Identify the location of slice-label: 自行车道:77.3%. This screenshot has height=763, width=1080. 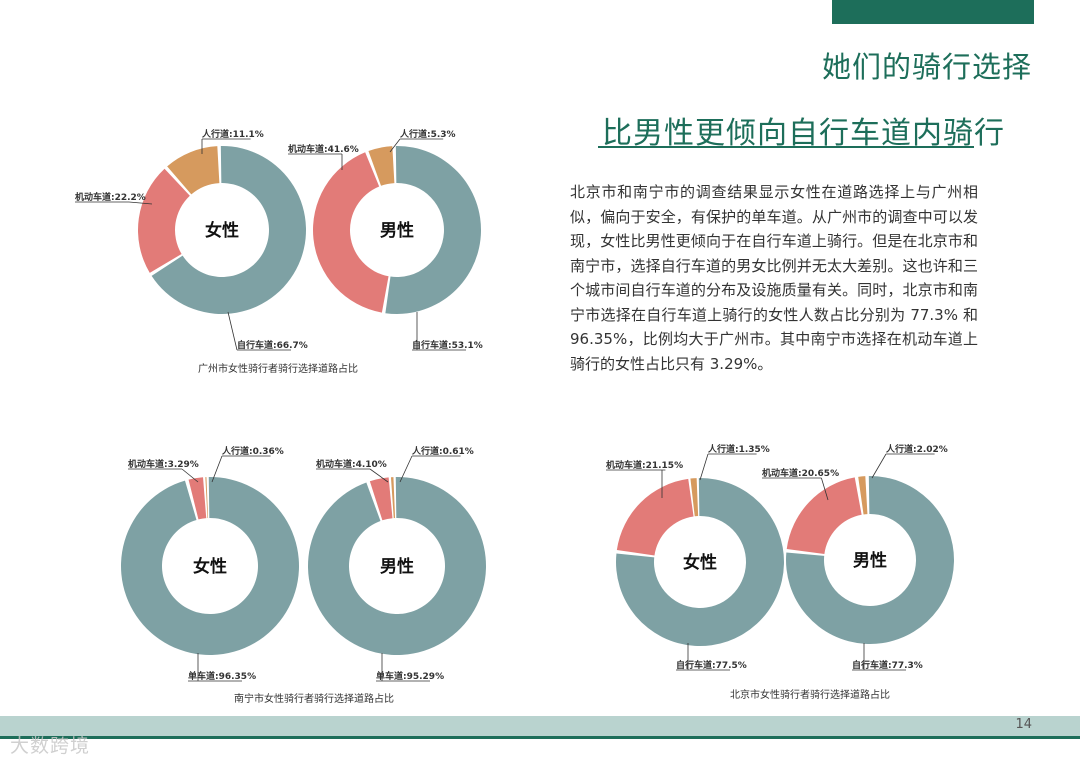
(887, 665).